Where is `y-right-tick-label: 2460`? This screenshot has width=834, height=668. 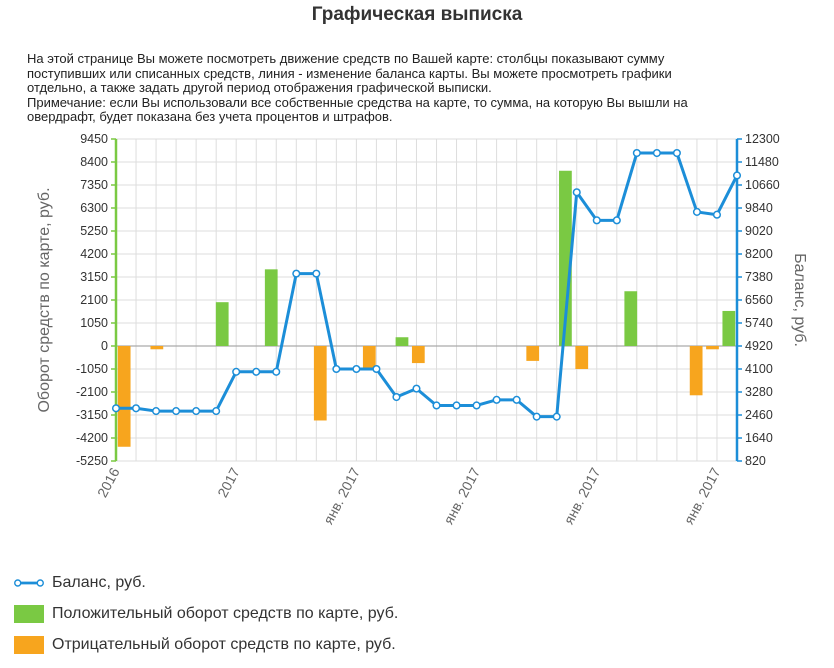 y-right-tick-label: 2460 is located at coordinates (759, 415).